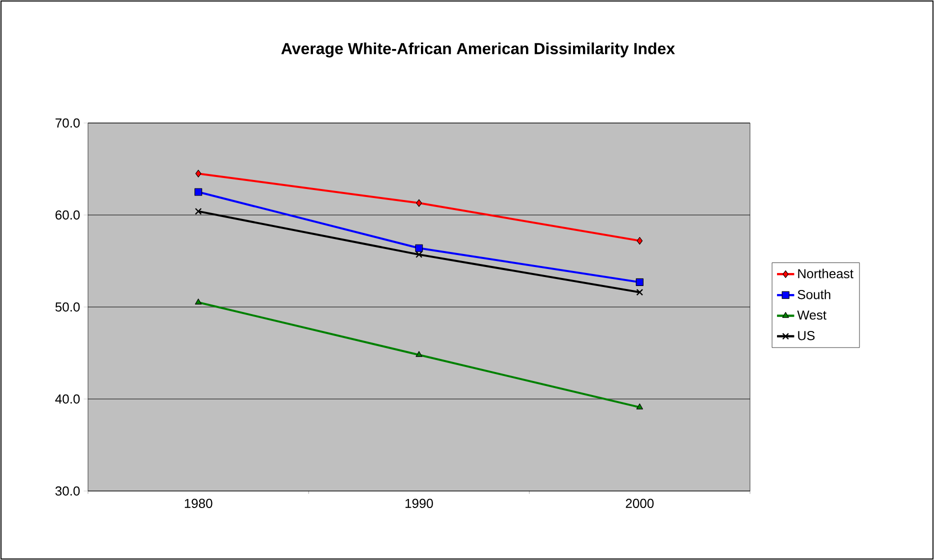  Describe the element at coordinates (67, 399) in the screenshot. I see `y-tick-label: 40.0` at that location.